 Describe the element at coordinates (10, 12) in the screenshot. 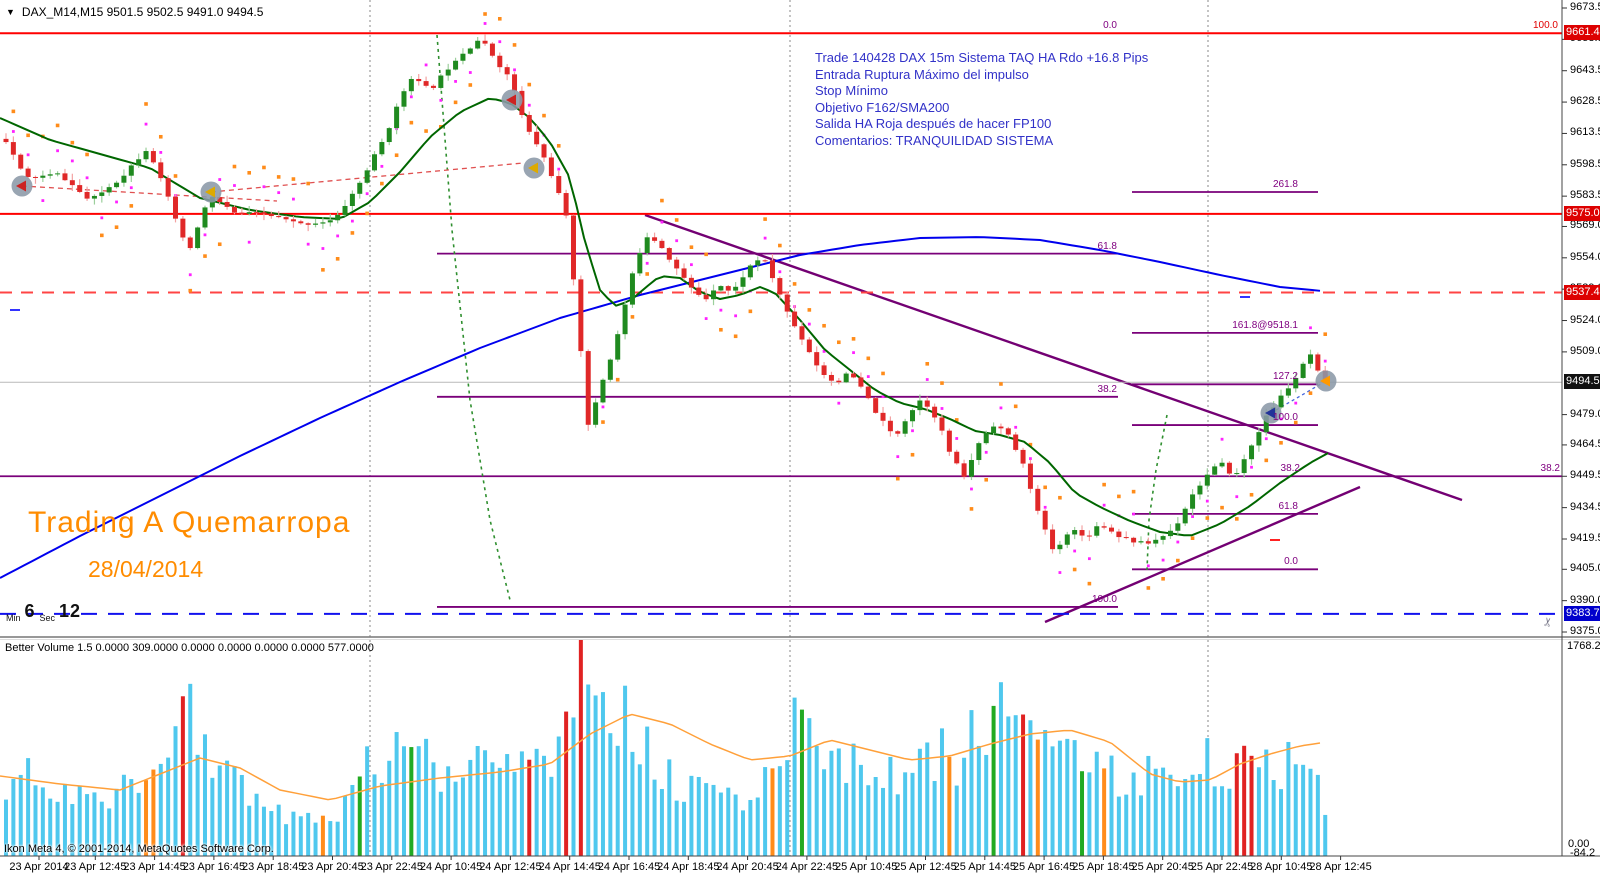

I see `symbol-dropdown-icon: ▼` at that location.